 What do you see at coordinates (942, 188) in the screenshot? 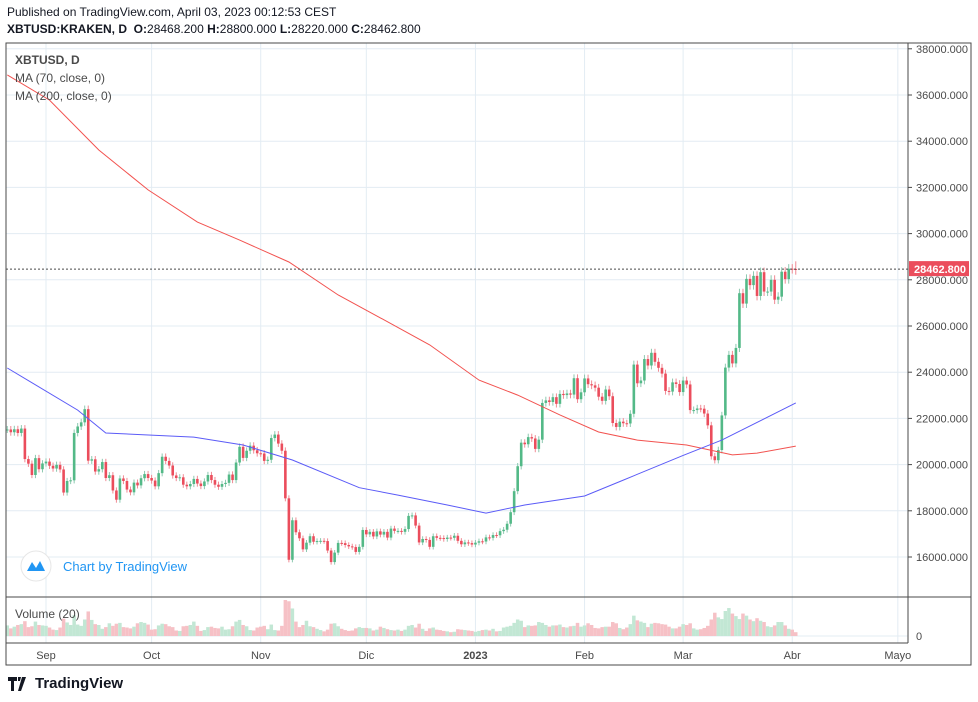
I see `price-tick-label: 32000.000` at bounding box center [942, 188].